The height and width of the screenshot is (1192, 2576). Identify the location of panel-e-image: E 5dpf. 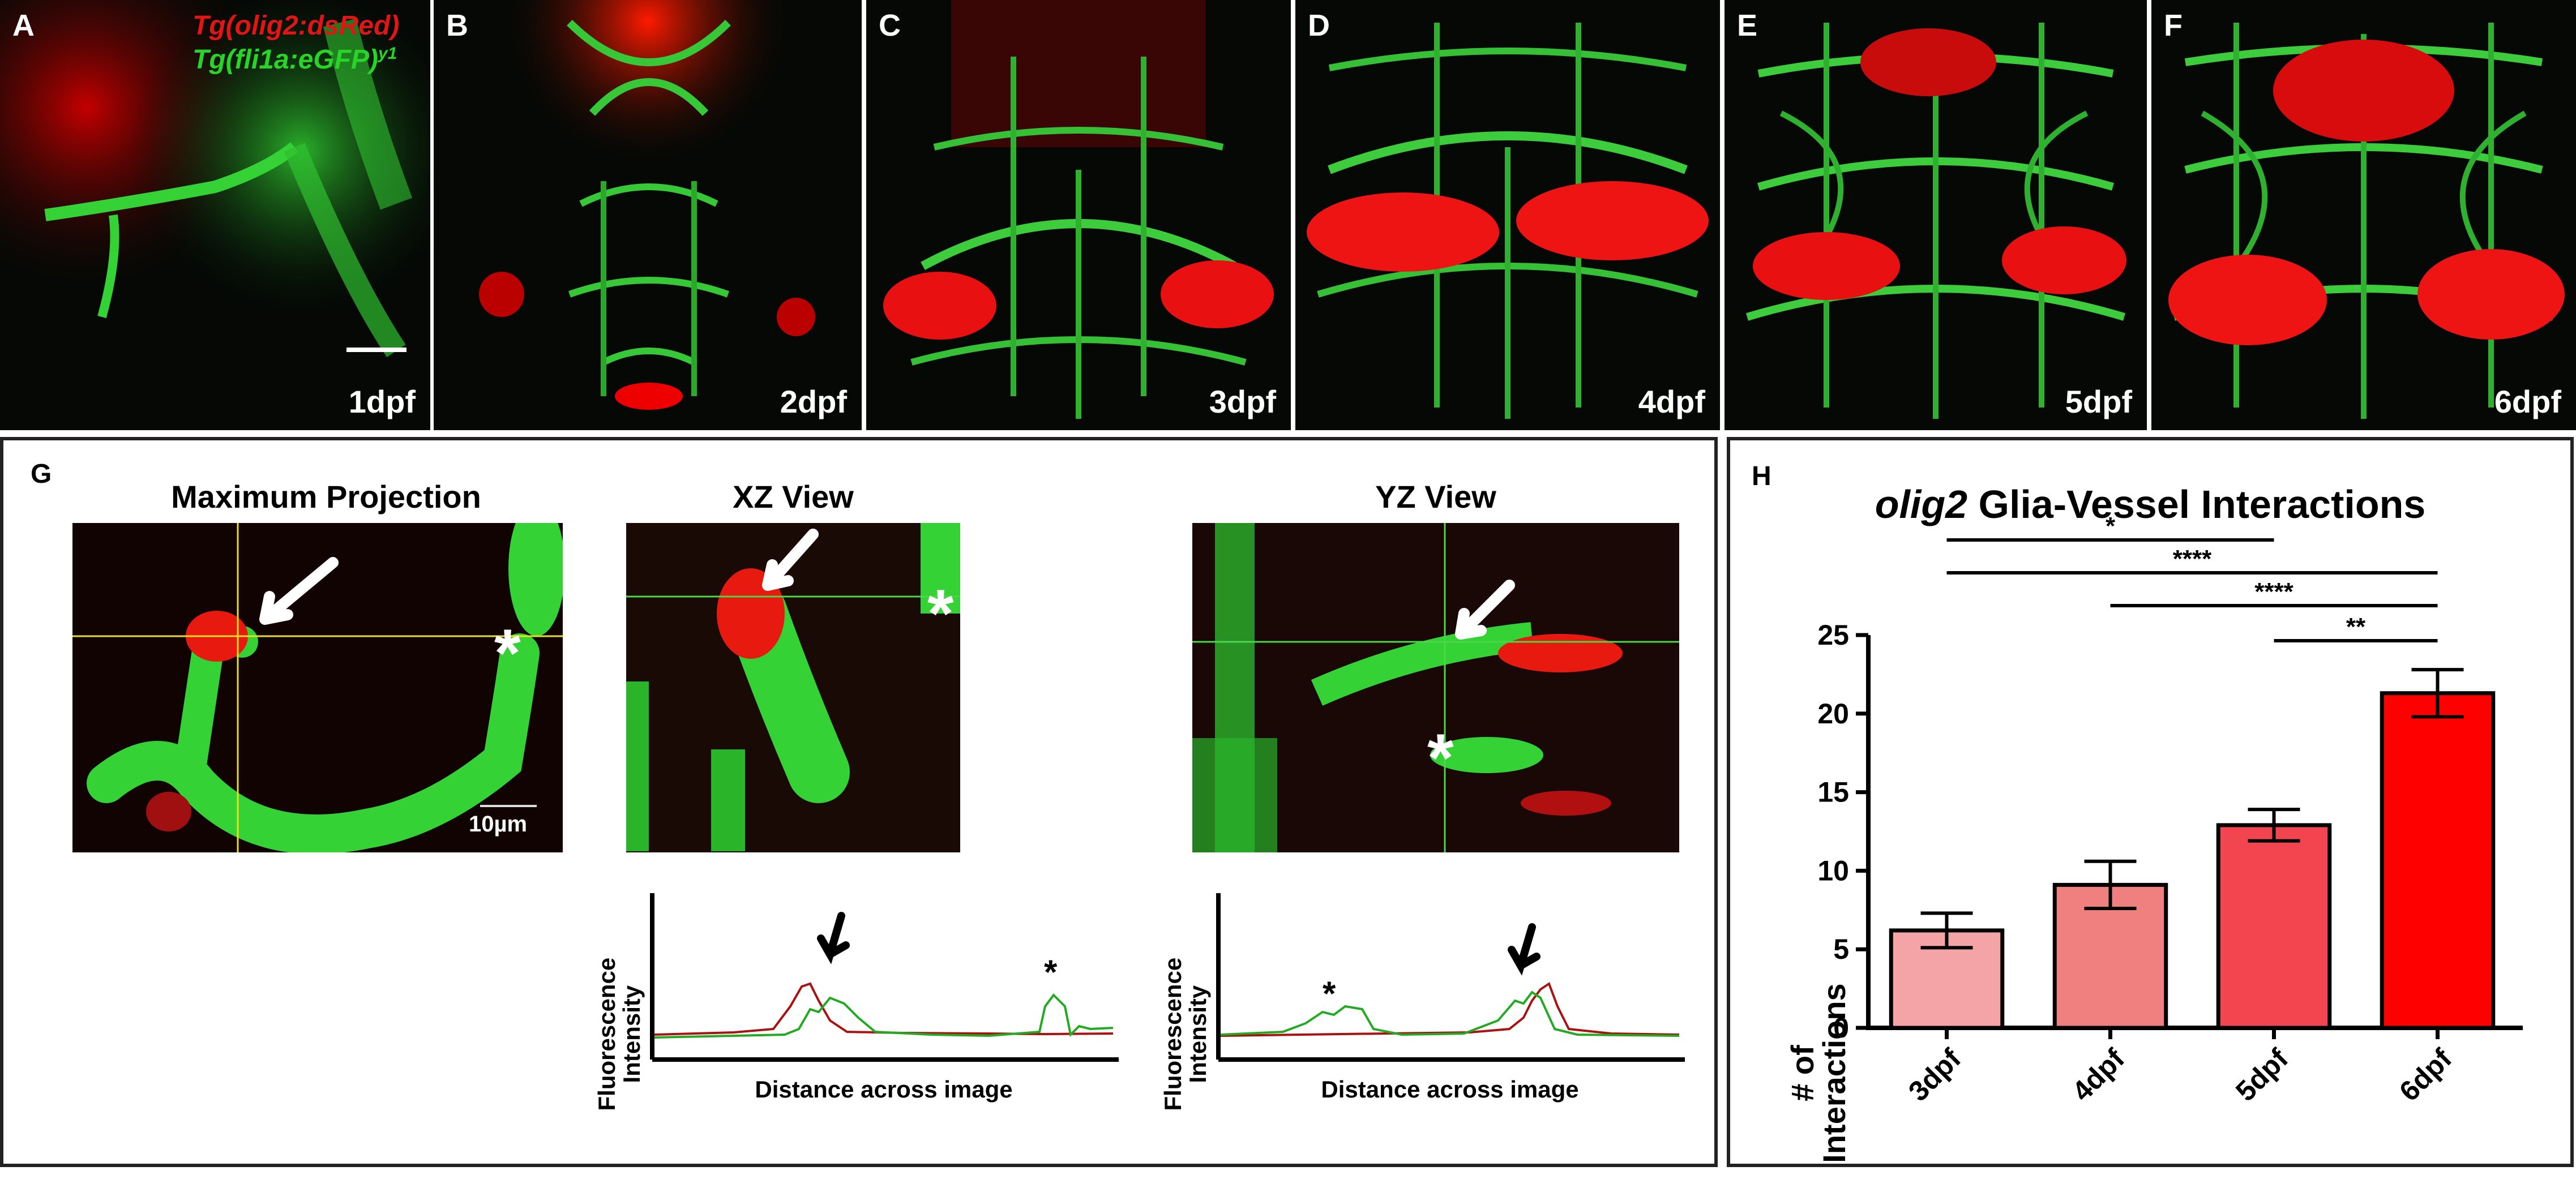
(1936, 215).